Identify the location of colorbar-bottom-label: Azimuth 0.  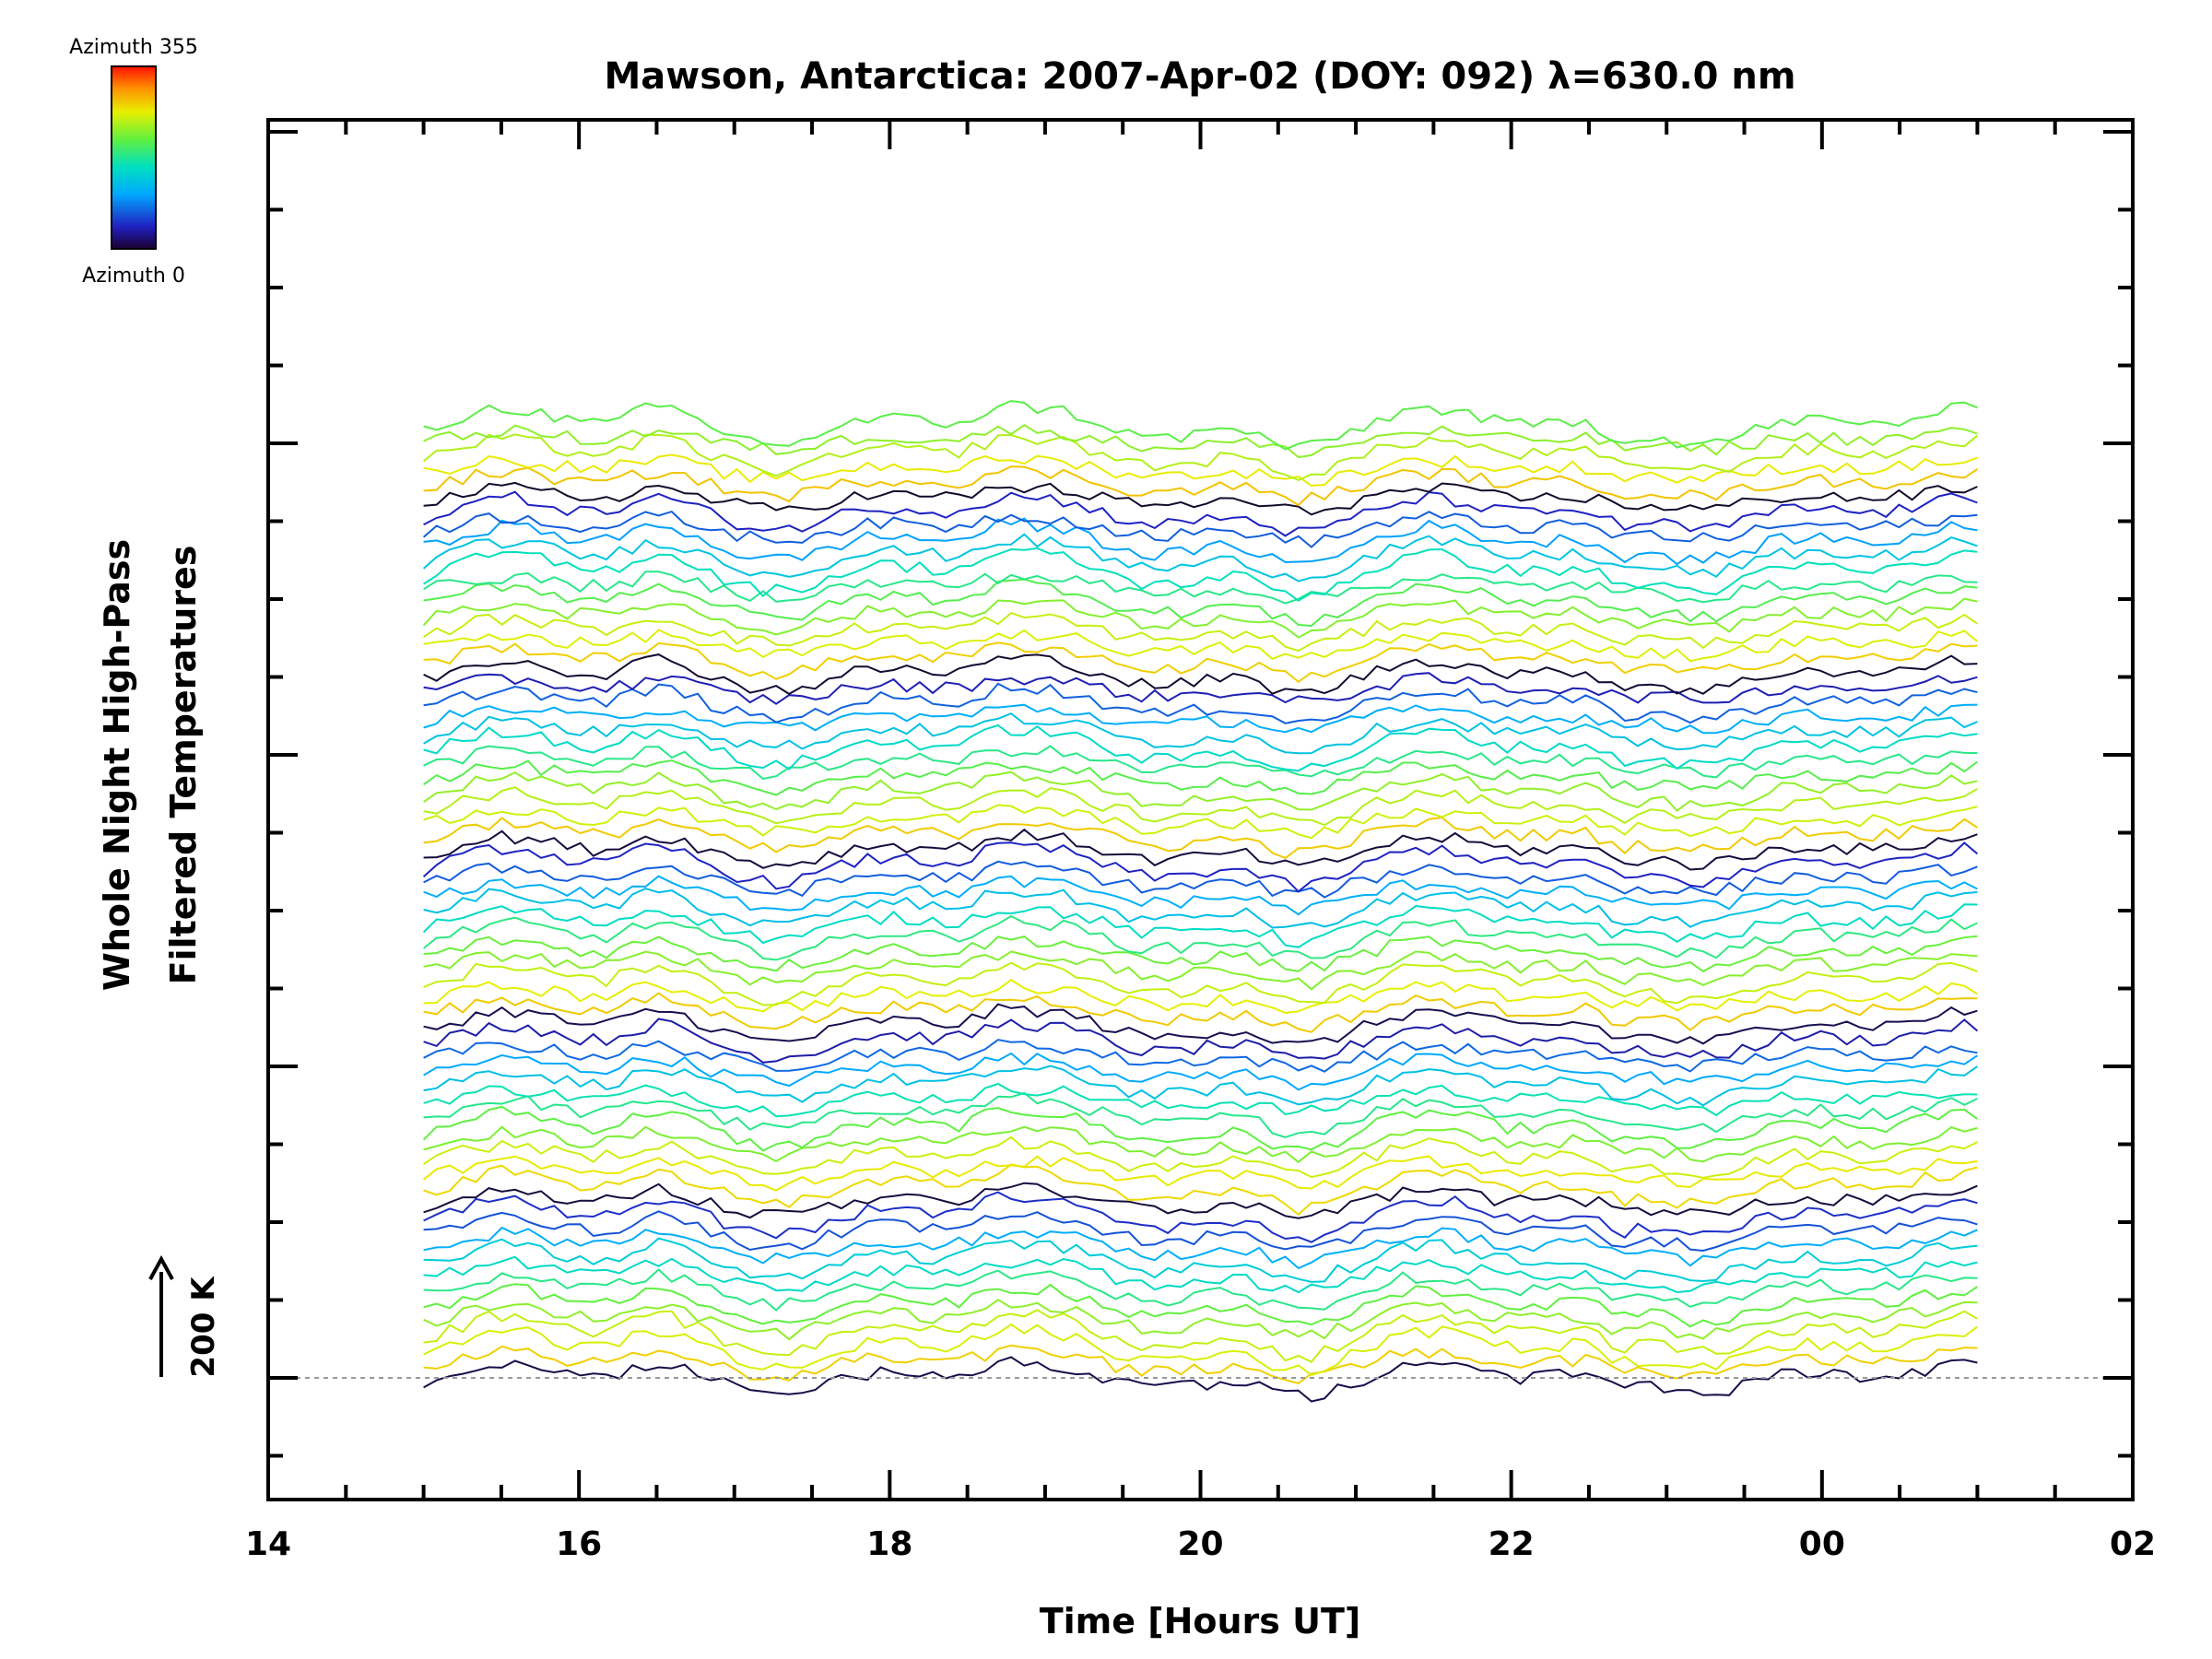
(133, 276).